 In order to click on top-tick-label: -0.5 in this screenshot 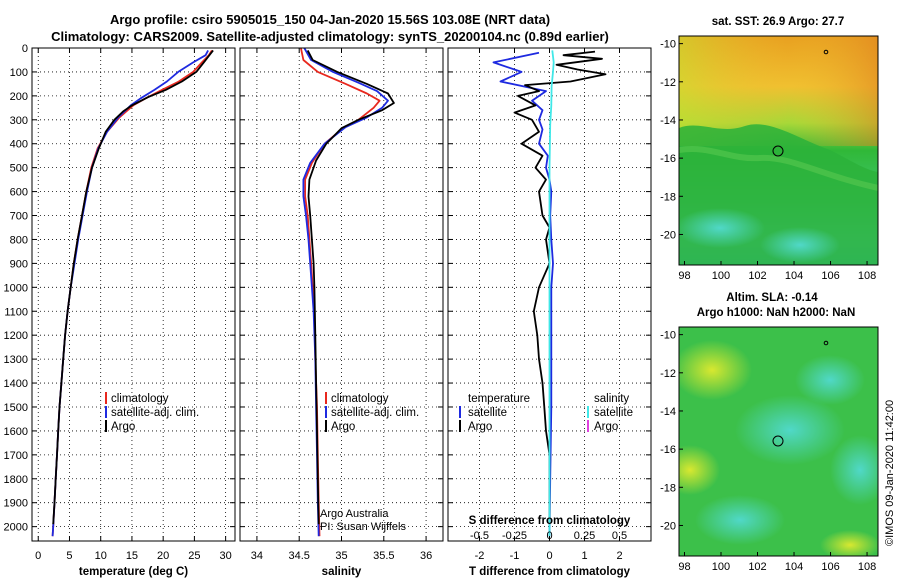, I will do `click(479, 536)`.